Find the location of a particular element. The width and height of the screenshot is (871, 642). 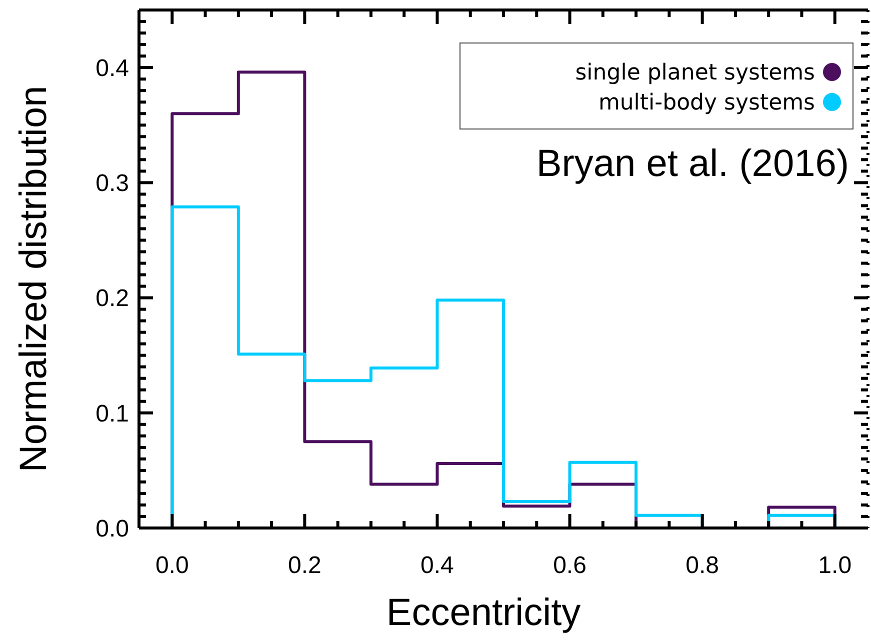

y-tick-label: 0.2 is located at coordinates (112, 298).